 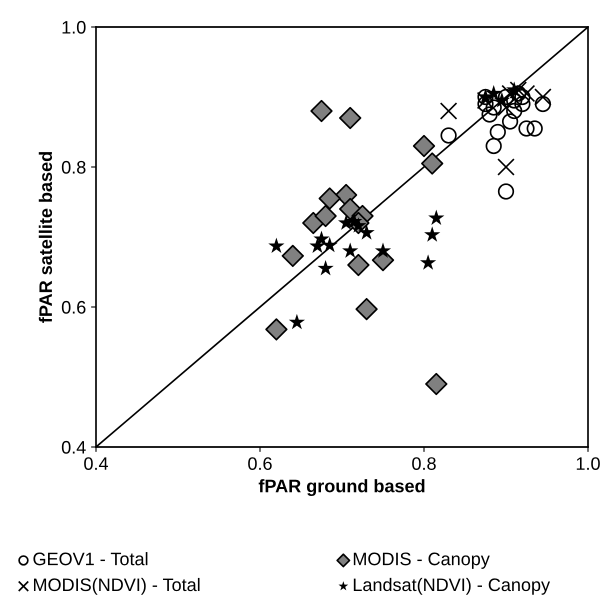 I want to click on x-tick-label: 0.8, so click(x=424, y=463).